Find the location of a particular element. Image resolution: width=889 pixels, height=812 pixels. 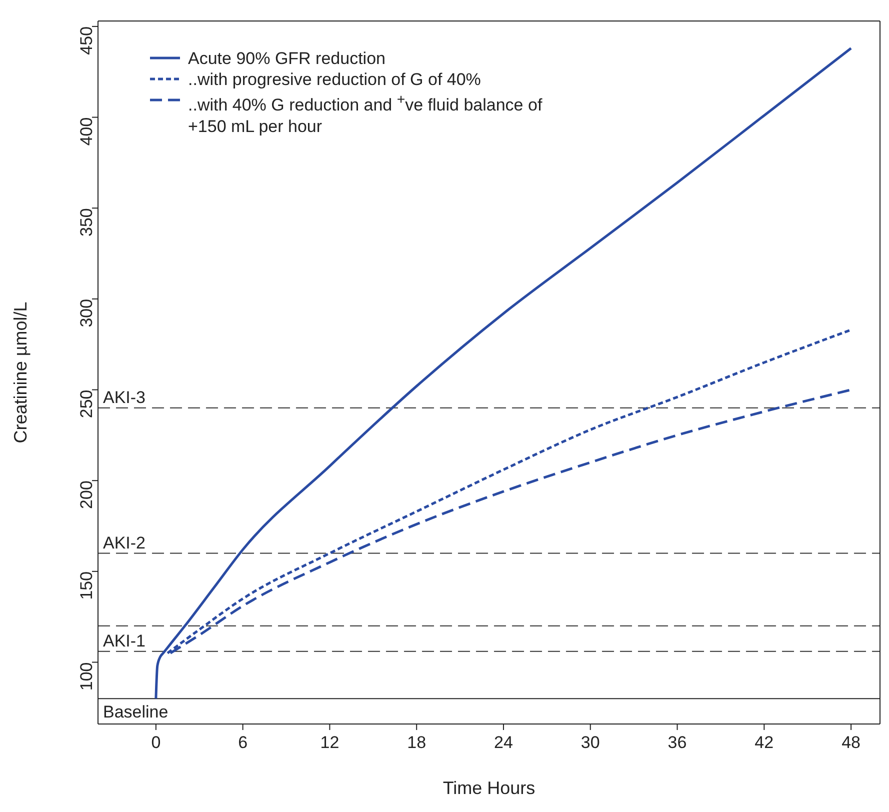

ref-line-label: AKI-1 is located at coordinates (124, 640).